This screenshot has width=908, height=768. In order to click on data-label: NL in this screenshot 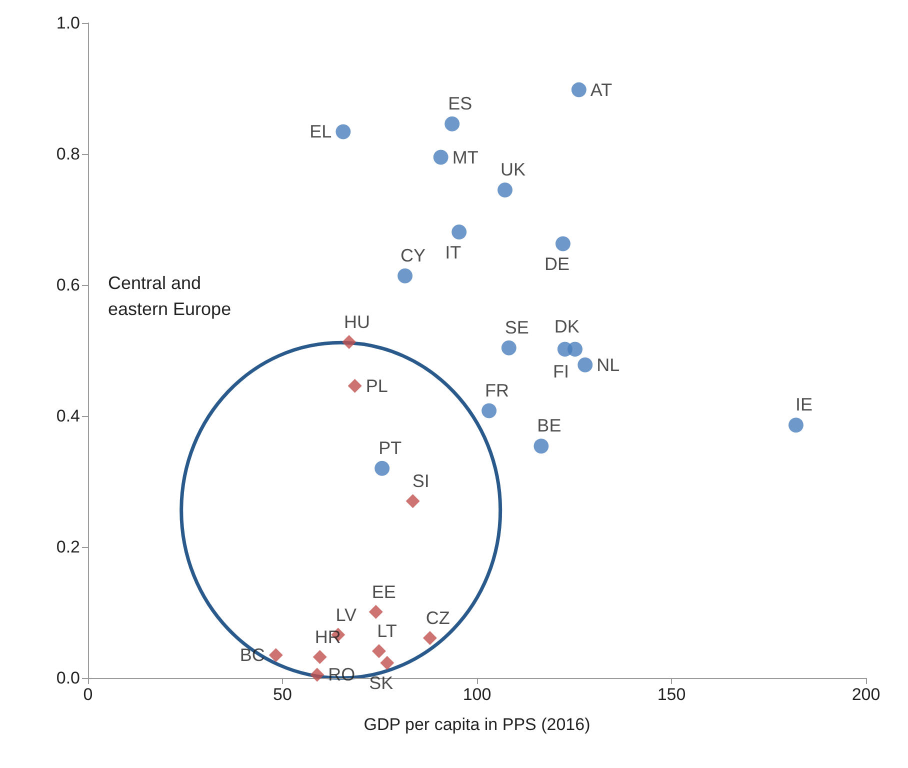, I will do `click(608, 364)`.